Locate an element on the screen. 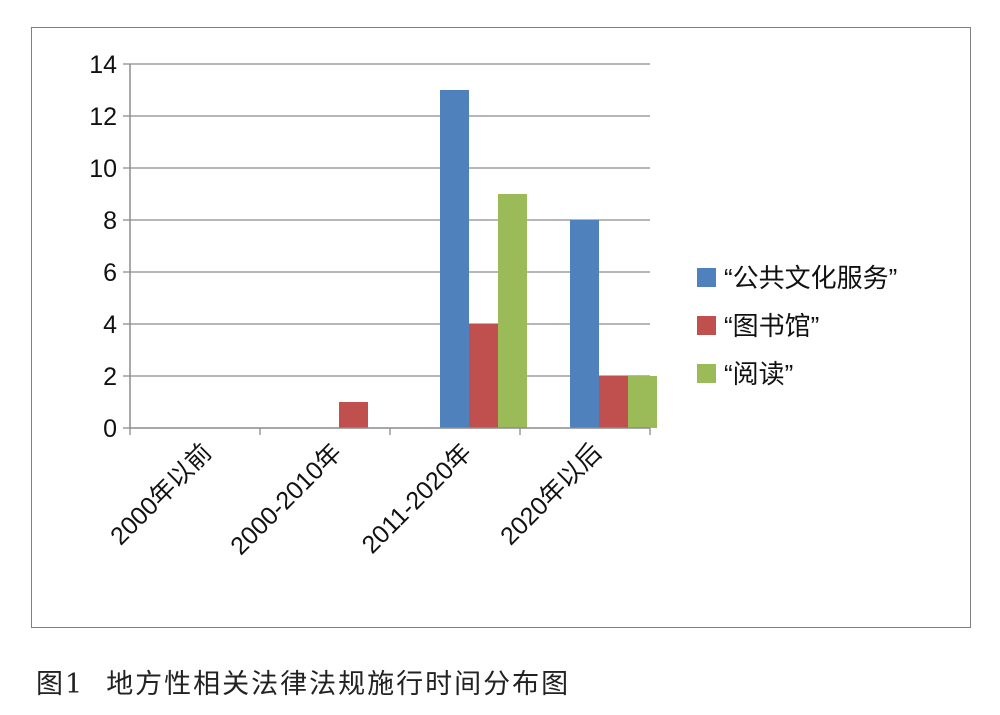  legend-label-1: “公共文化服务” is located at coordinates (810, 278).